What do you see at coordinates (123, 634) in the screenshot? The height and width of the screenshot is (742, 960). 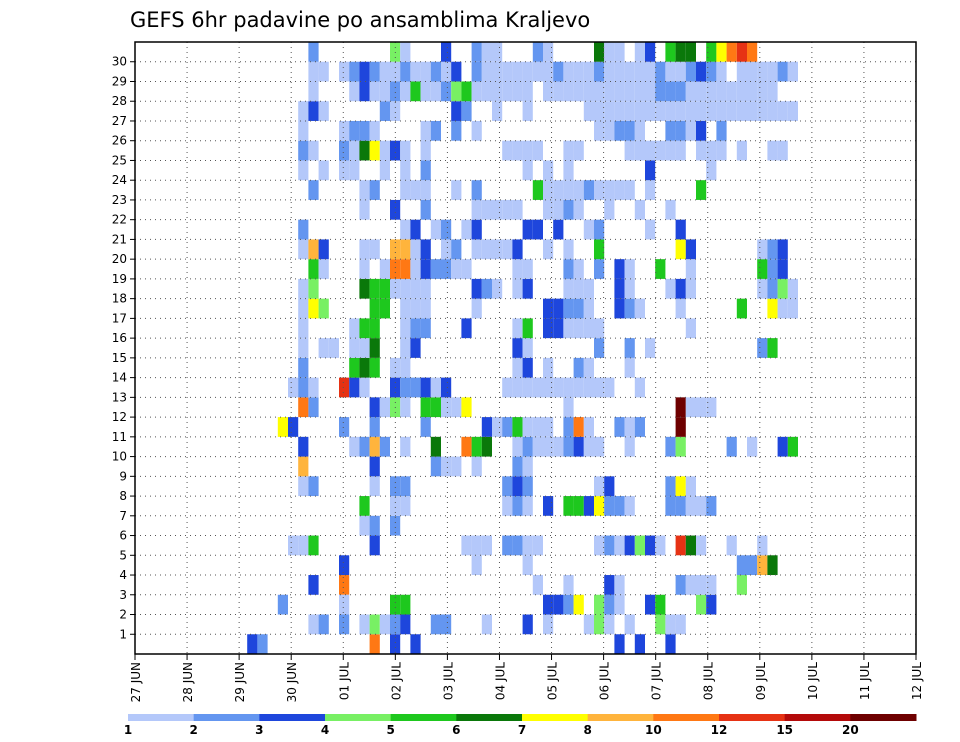 I see `y-tick-label: 1` at bounding box center [123, 634].